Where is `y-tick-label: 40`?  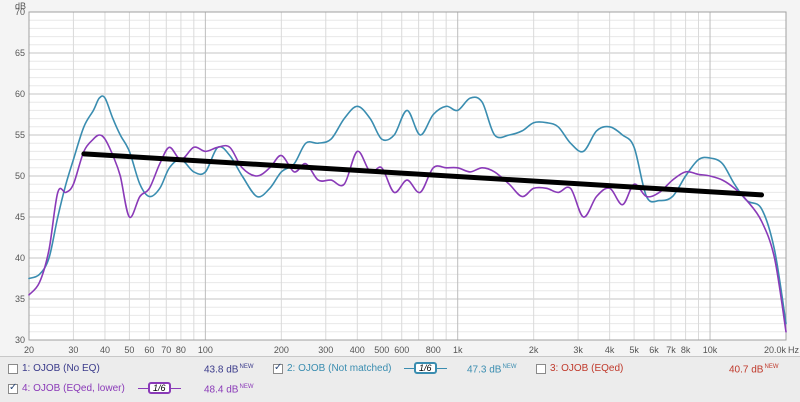
y-tick-label: 40 is located at coordinates (20, 258).